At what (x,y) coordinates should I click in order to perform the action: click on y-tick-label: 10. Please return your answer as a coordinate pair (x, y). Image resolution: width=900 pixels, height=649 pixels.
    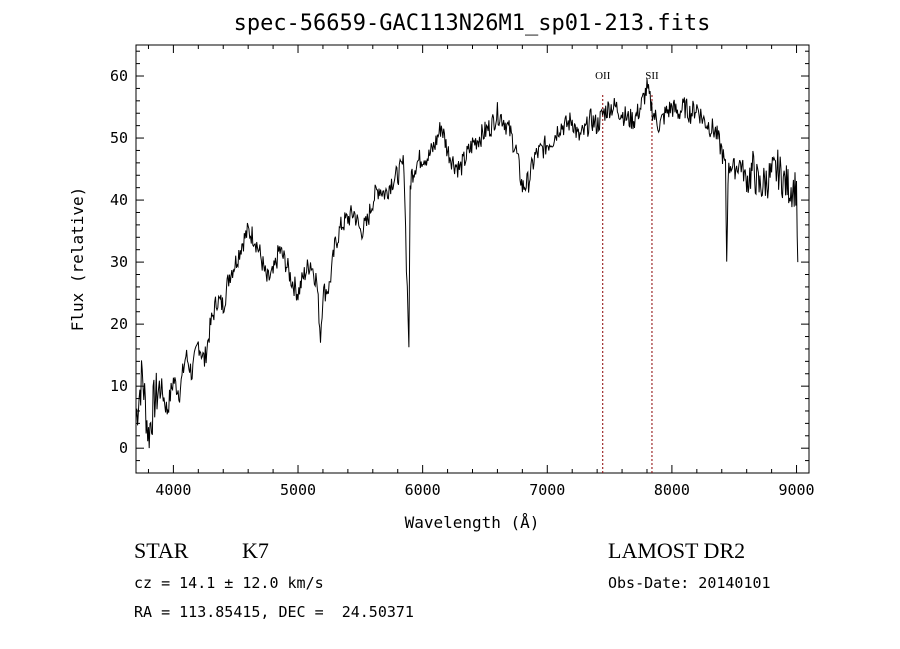
    Looking at the image, I should click on (119, 386).